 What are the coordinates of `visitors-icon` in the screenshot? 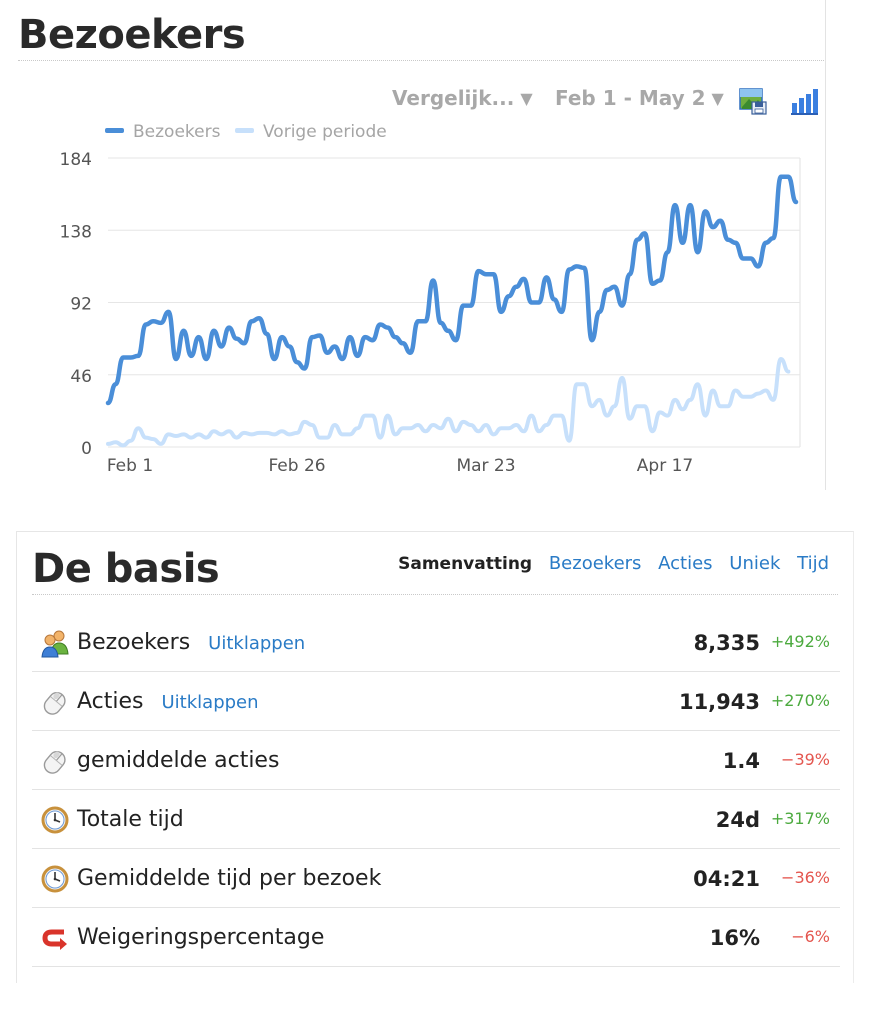 It's located at (55, 643).